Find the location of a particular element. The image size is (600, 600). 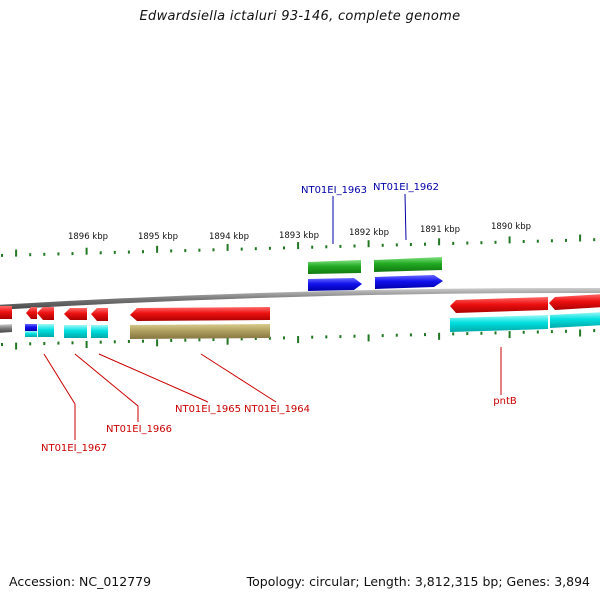

tick-label-1890: 1890 kbp is located at coordinates (511, 227).